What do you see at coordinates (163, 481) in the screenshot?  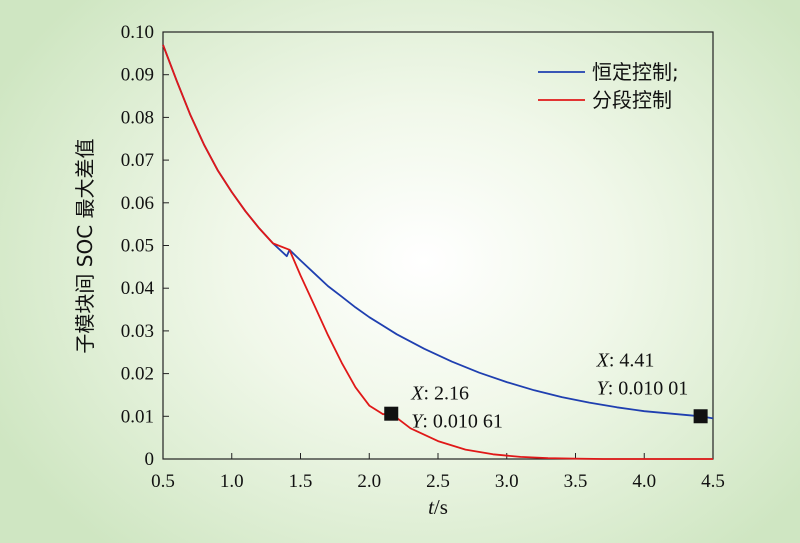 I see `x-tick-label: 0.5` at bounding box center [163, 481].